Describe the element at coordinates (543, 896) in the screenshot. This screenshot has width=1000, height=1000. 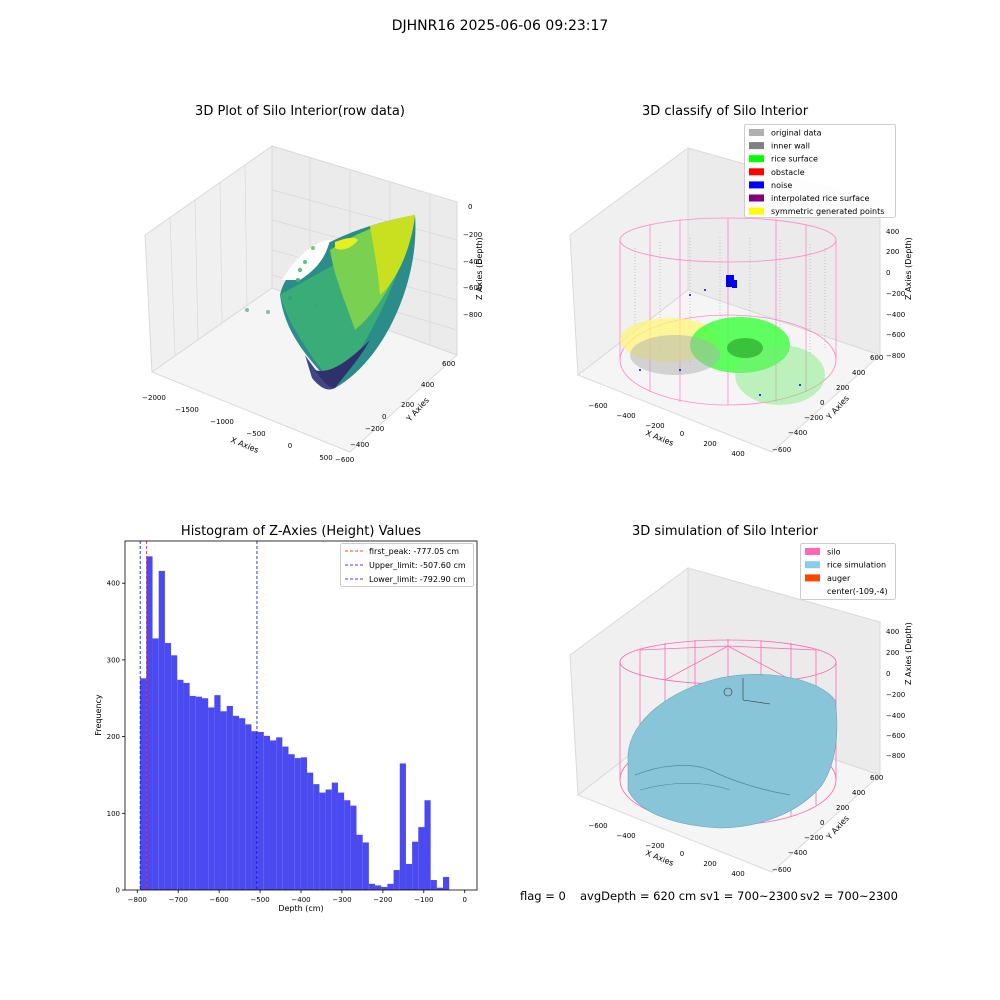
I see `status-flag: flag = 0` at that location.